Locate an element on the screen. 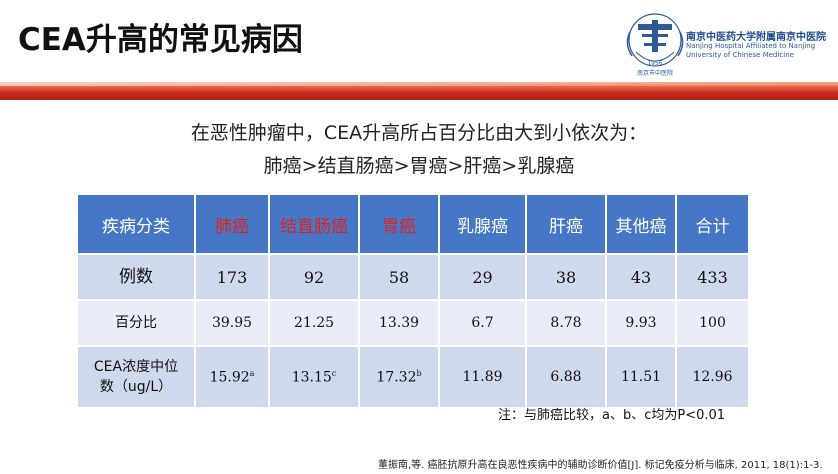  table-cell: 38 is located at coordinates (566, 277).